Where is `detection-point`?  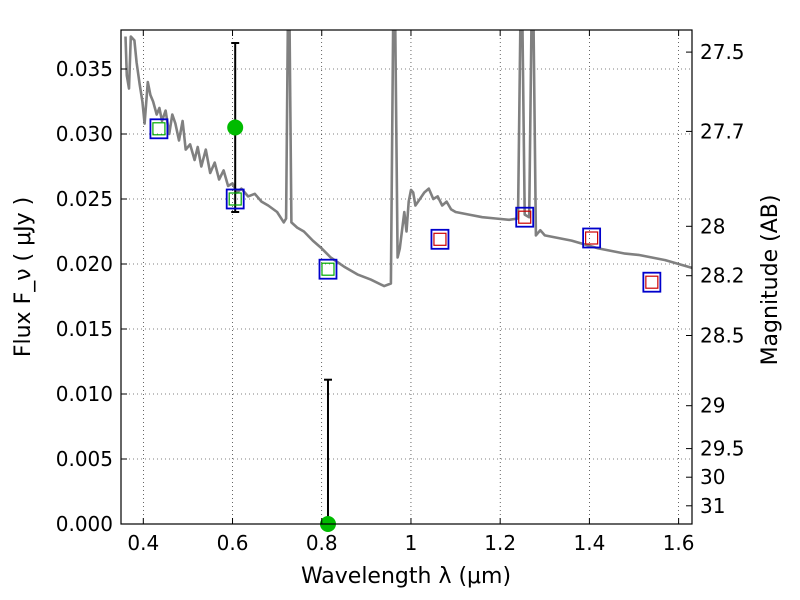 detection-point is located at coordinates (235, 127).